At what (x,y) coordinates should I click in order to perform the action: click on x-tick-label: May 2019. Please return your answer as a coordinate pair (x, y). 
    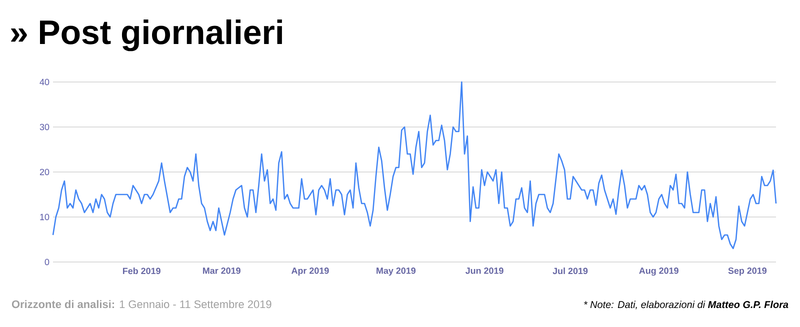
    Looking at the image, I should click on (396, 272).